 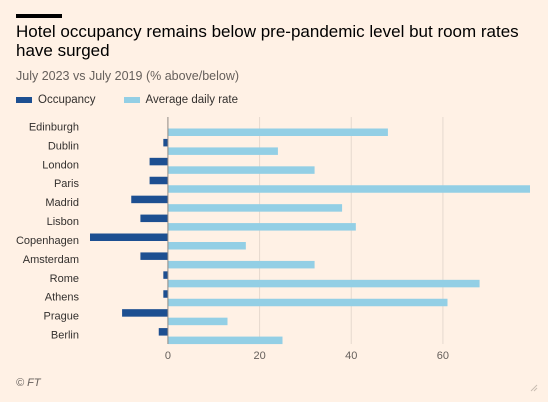 I want to click on x-tick-label-0: 0, so click(x=168, y=356).